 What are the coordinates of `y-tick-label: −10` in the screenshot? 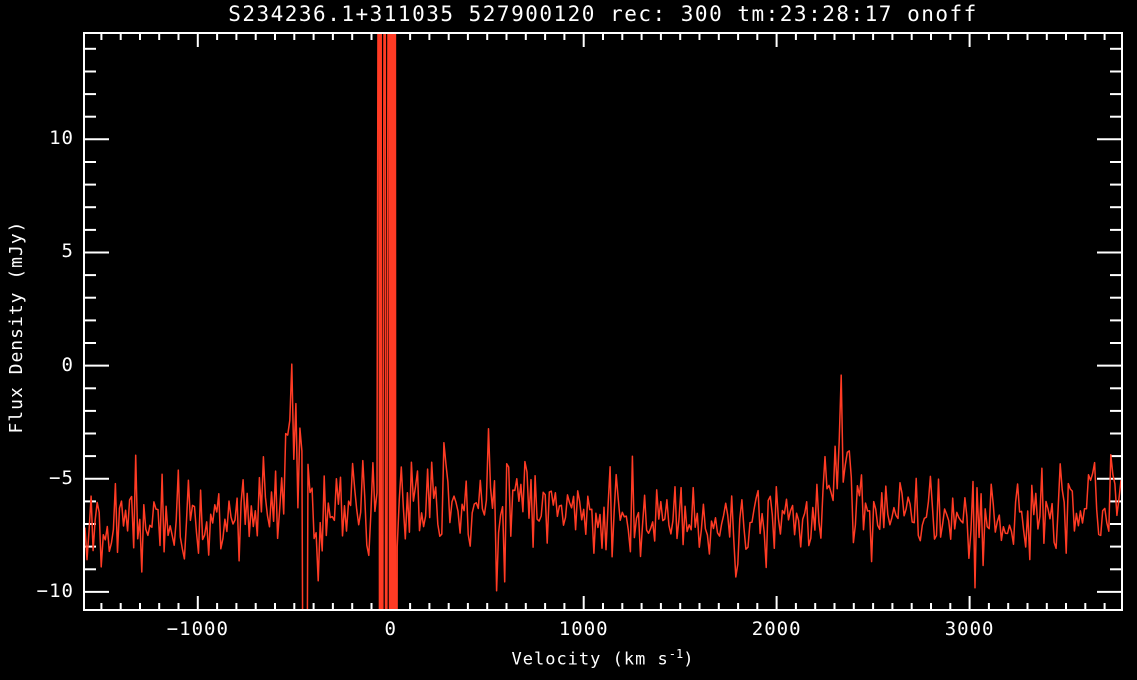 It's located at (55, 590).